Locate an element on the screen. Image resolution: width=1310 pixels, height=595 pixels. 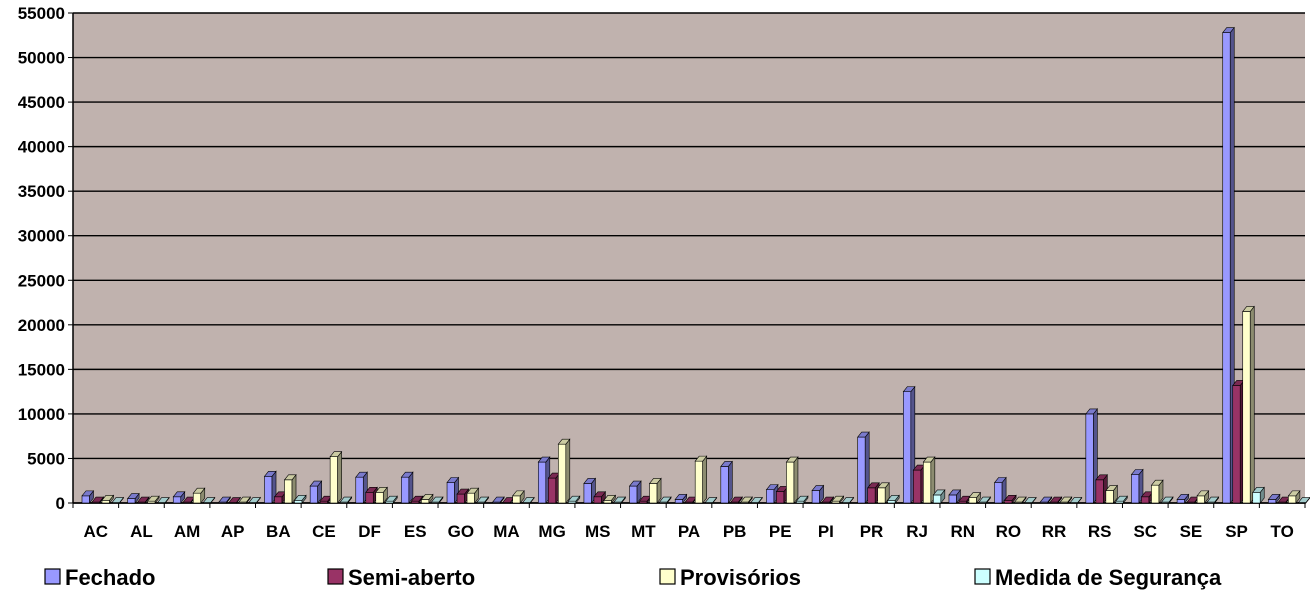
x-tick-label: TO is located at coordinates (1282, 531).